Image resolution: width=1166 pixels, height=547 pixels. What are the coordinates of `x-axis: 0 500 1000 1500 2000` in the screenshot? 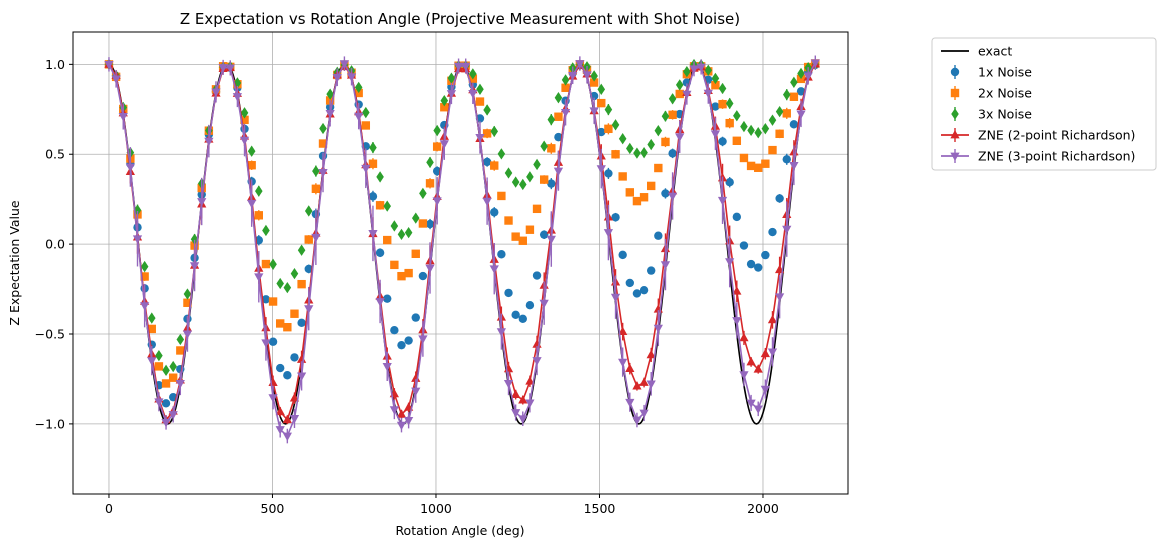 It's located at (442, 505).